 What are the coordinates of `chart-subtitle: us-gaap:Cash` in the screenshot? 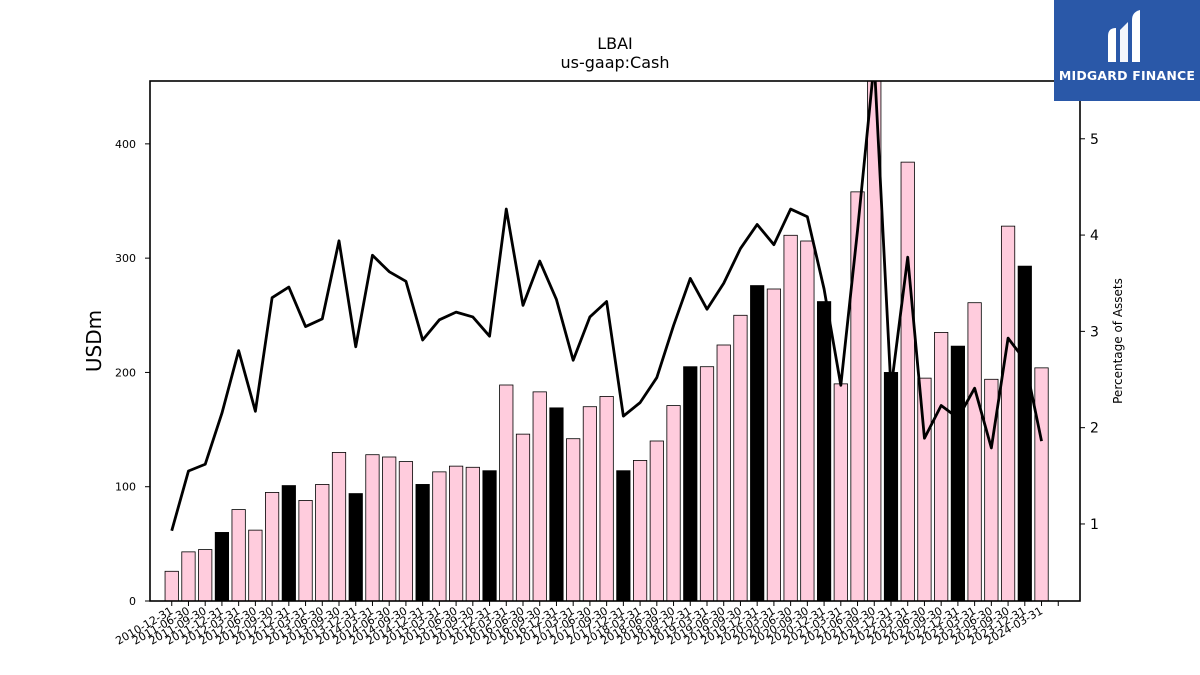 It's located at (614, 62).